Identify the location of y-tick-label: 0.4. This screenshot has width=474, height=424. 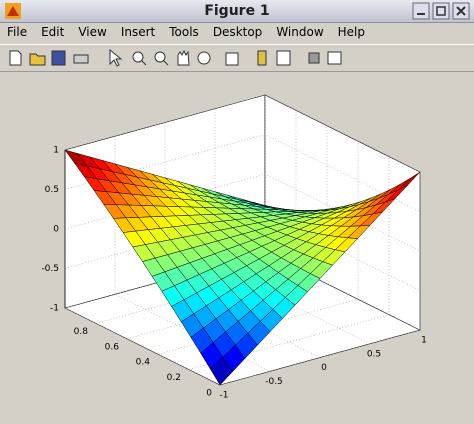
(143, 363).